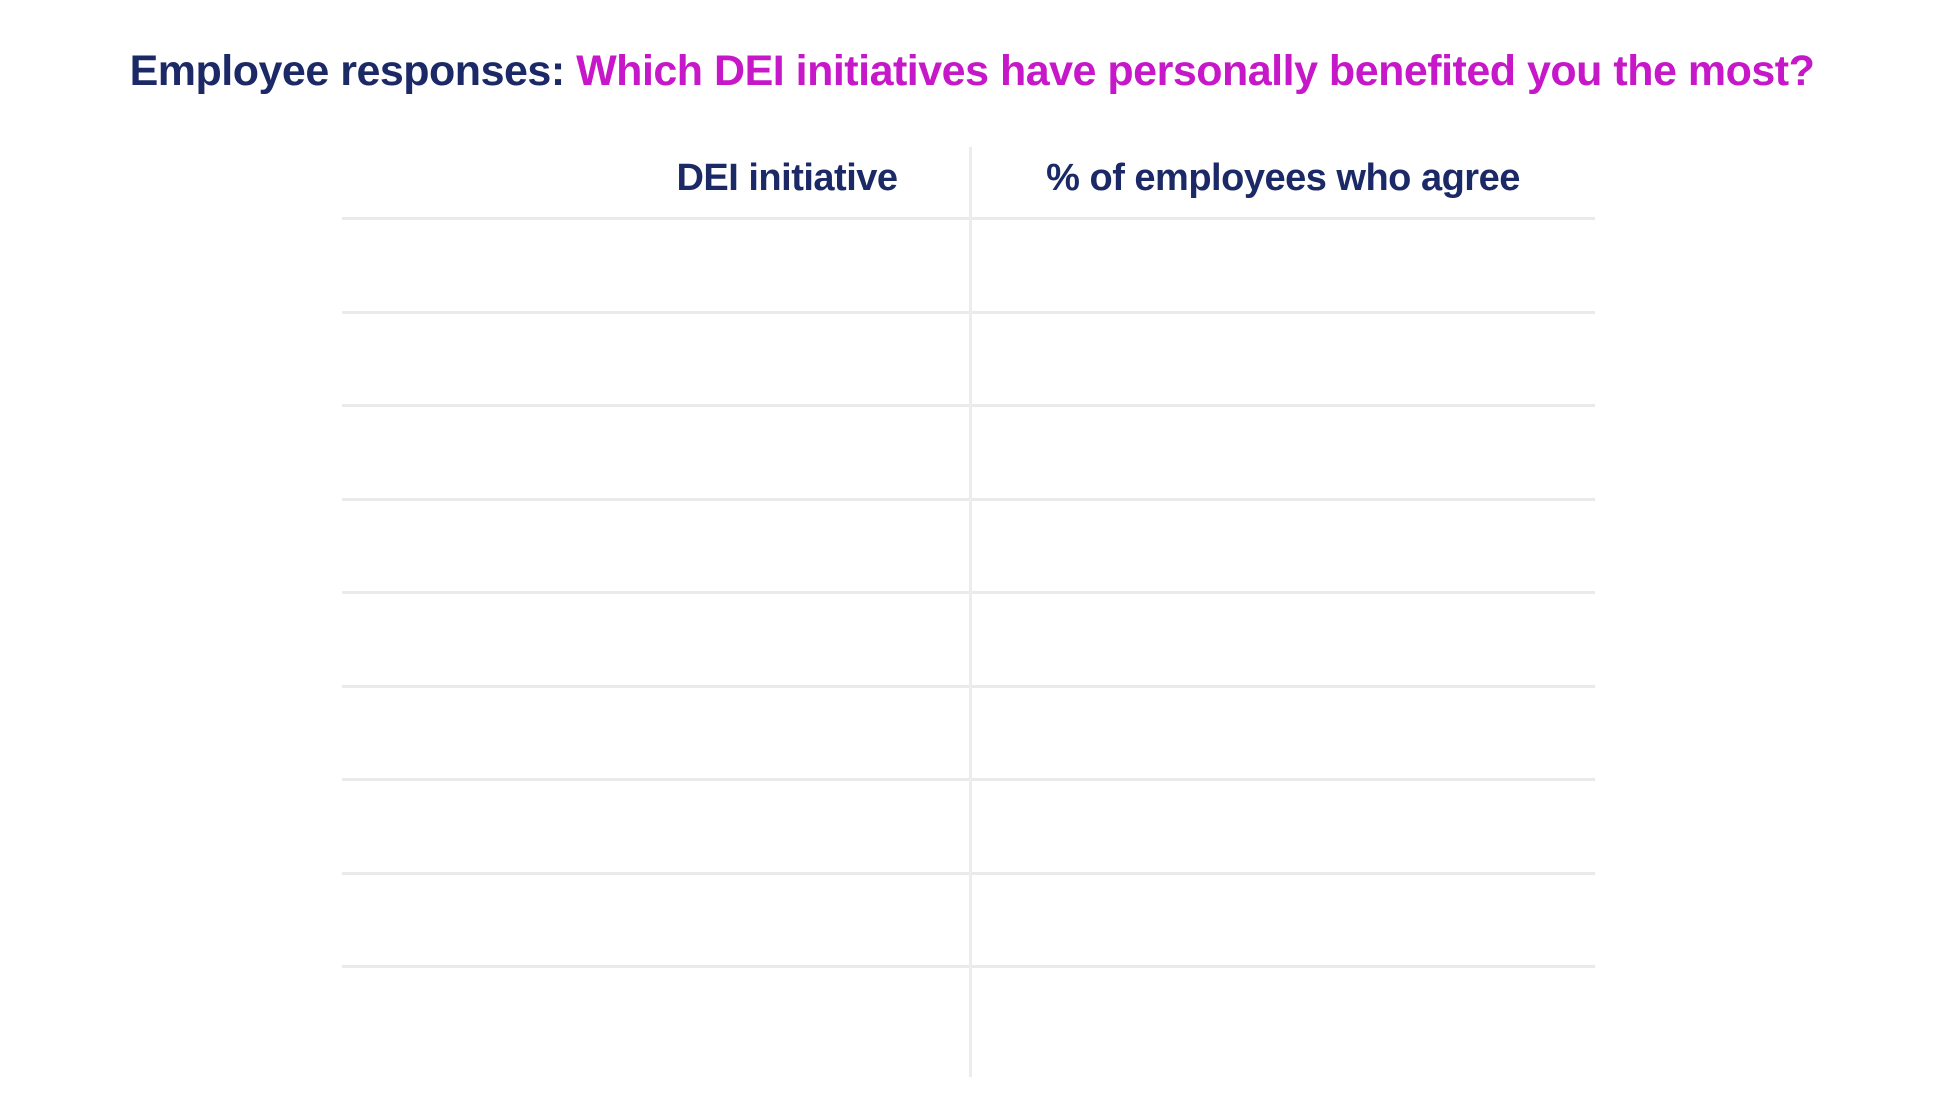 Image resolution: width=1944 pixels, height=1100 pixels. I want to click on title-prefix: Employee responses:, so click(353, 71).